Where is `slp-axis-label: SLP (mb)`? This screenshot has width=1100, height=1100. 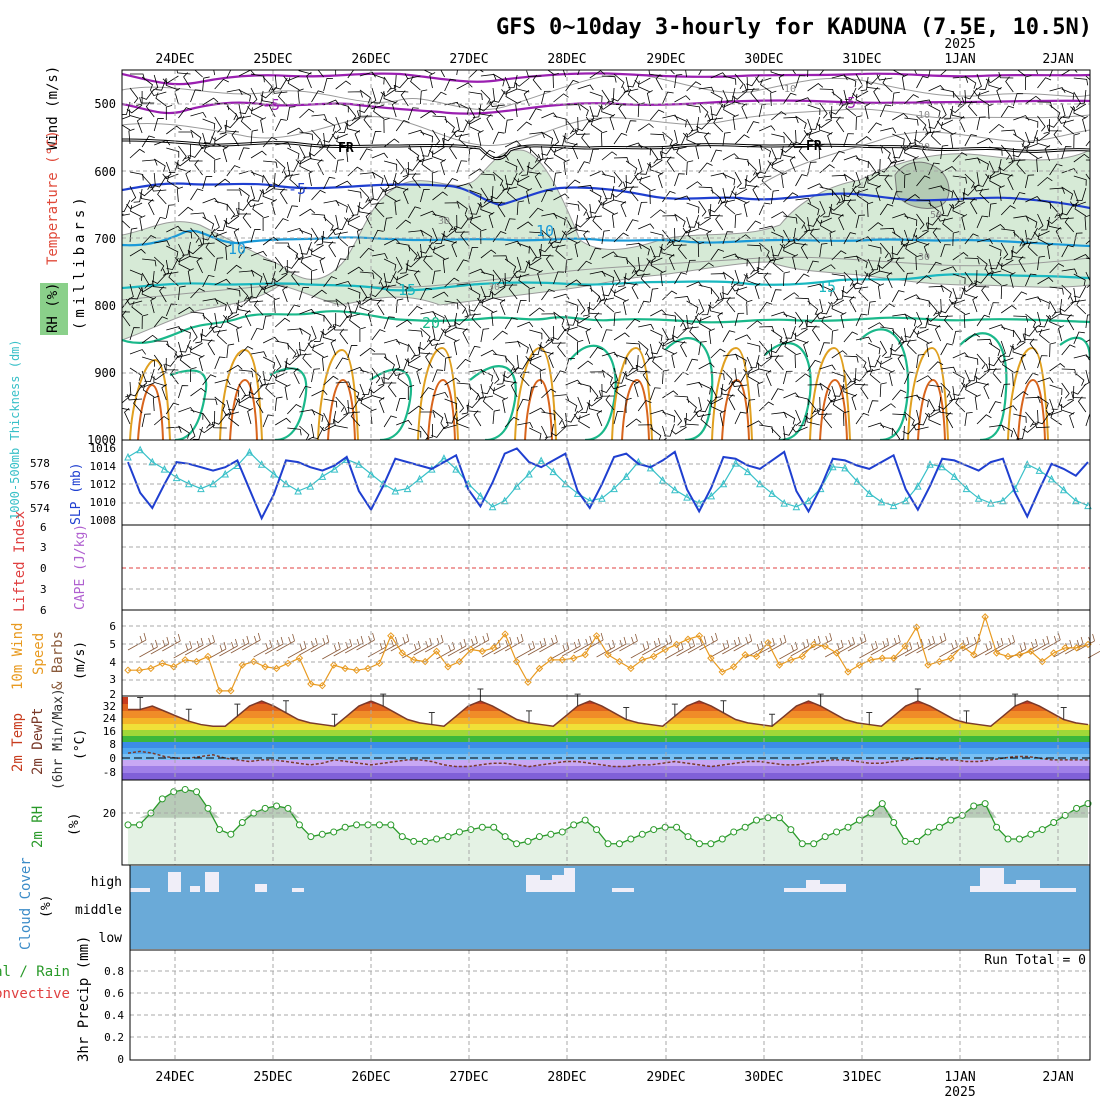 slp-axis-label: SLP (mb) is located at coordinates (76, 493).